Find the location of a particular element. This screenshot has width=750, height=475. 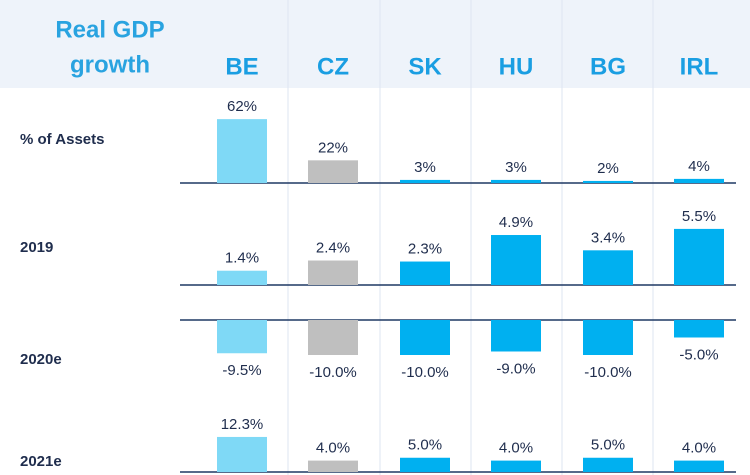

title-line: growth is located at coordinates (110, 64).